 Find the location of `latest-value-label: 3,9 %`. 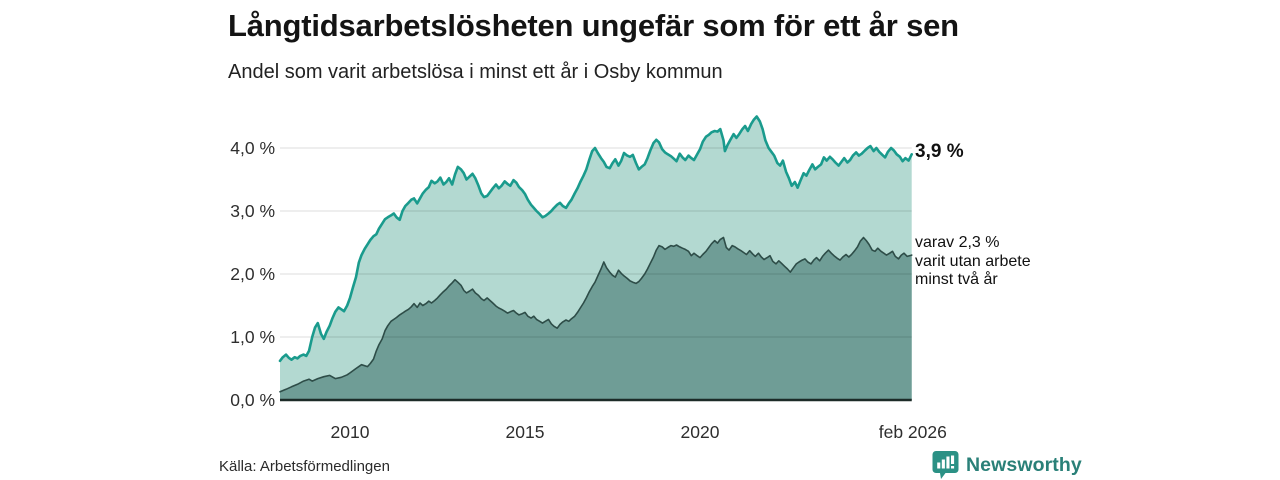

latest-value-label: 3,9 % is located at coordinates (939, 151).